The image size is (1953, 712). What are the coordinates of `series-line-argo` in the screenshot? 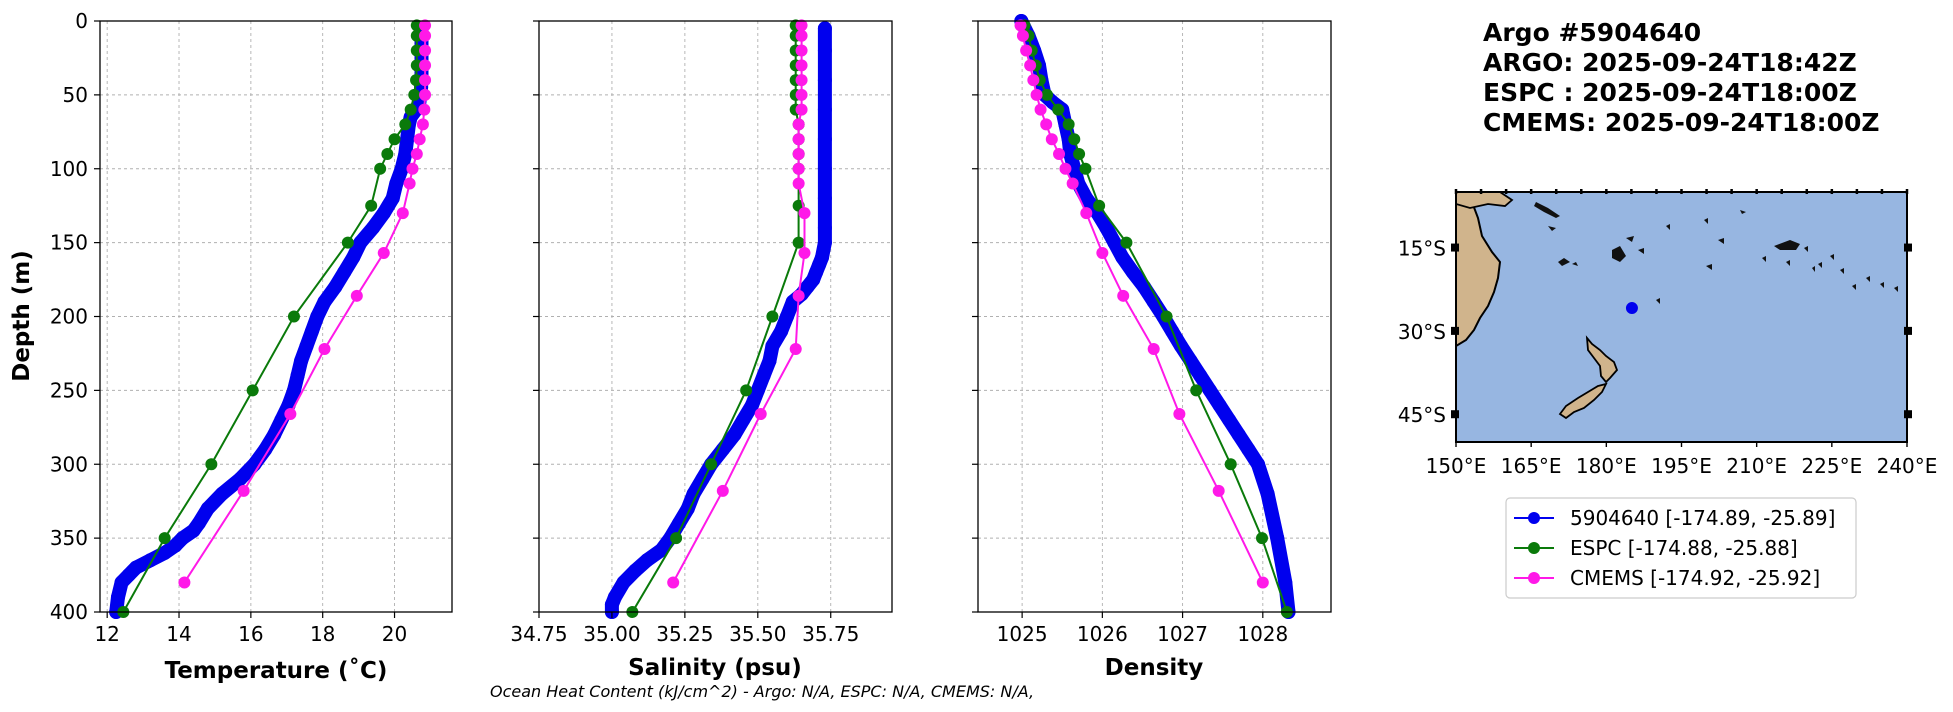 It's located at (269, 320).